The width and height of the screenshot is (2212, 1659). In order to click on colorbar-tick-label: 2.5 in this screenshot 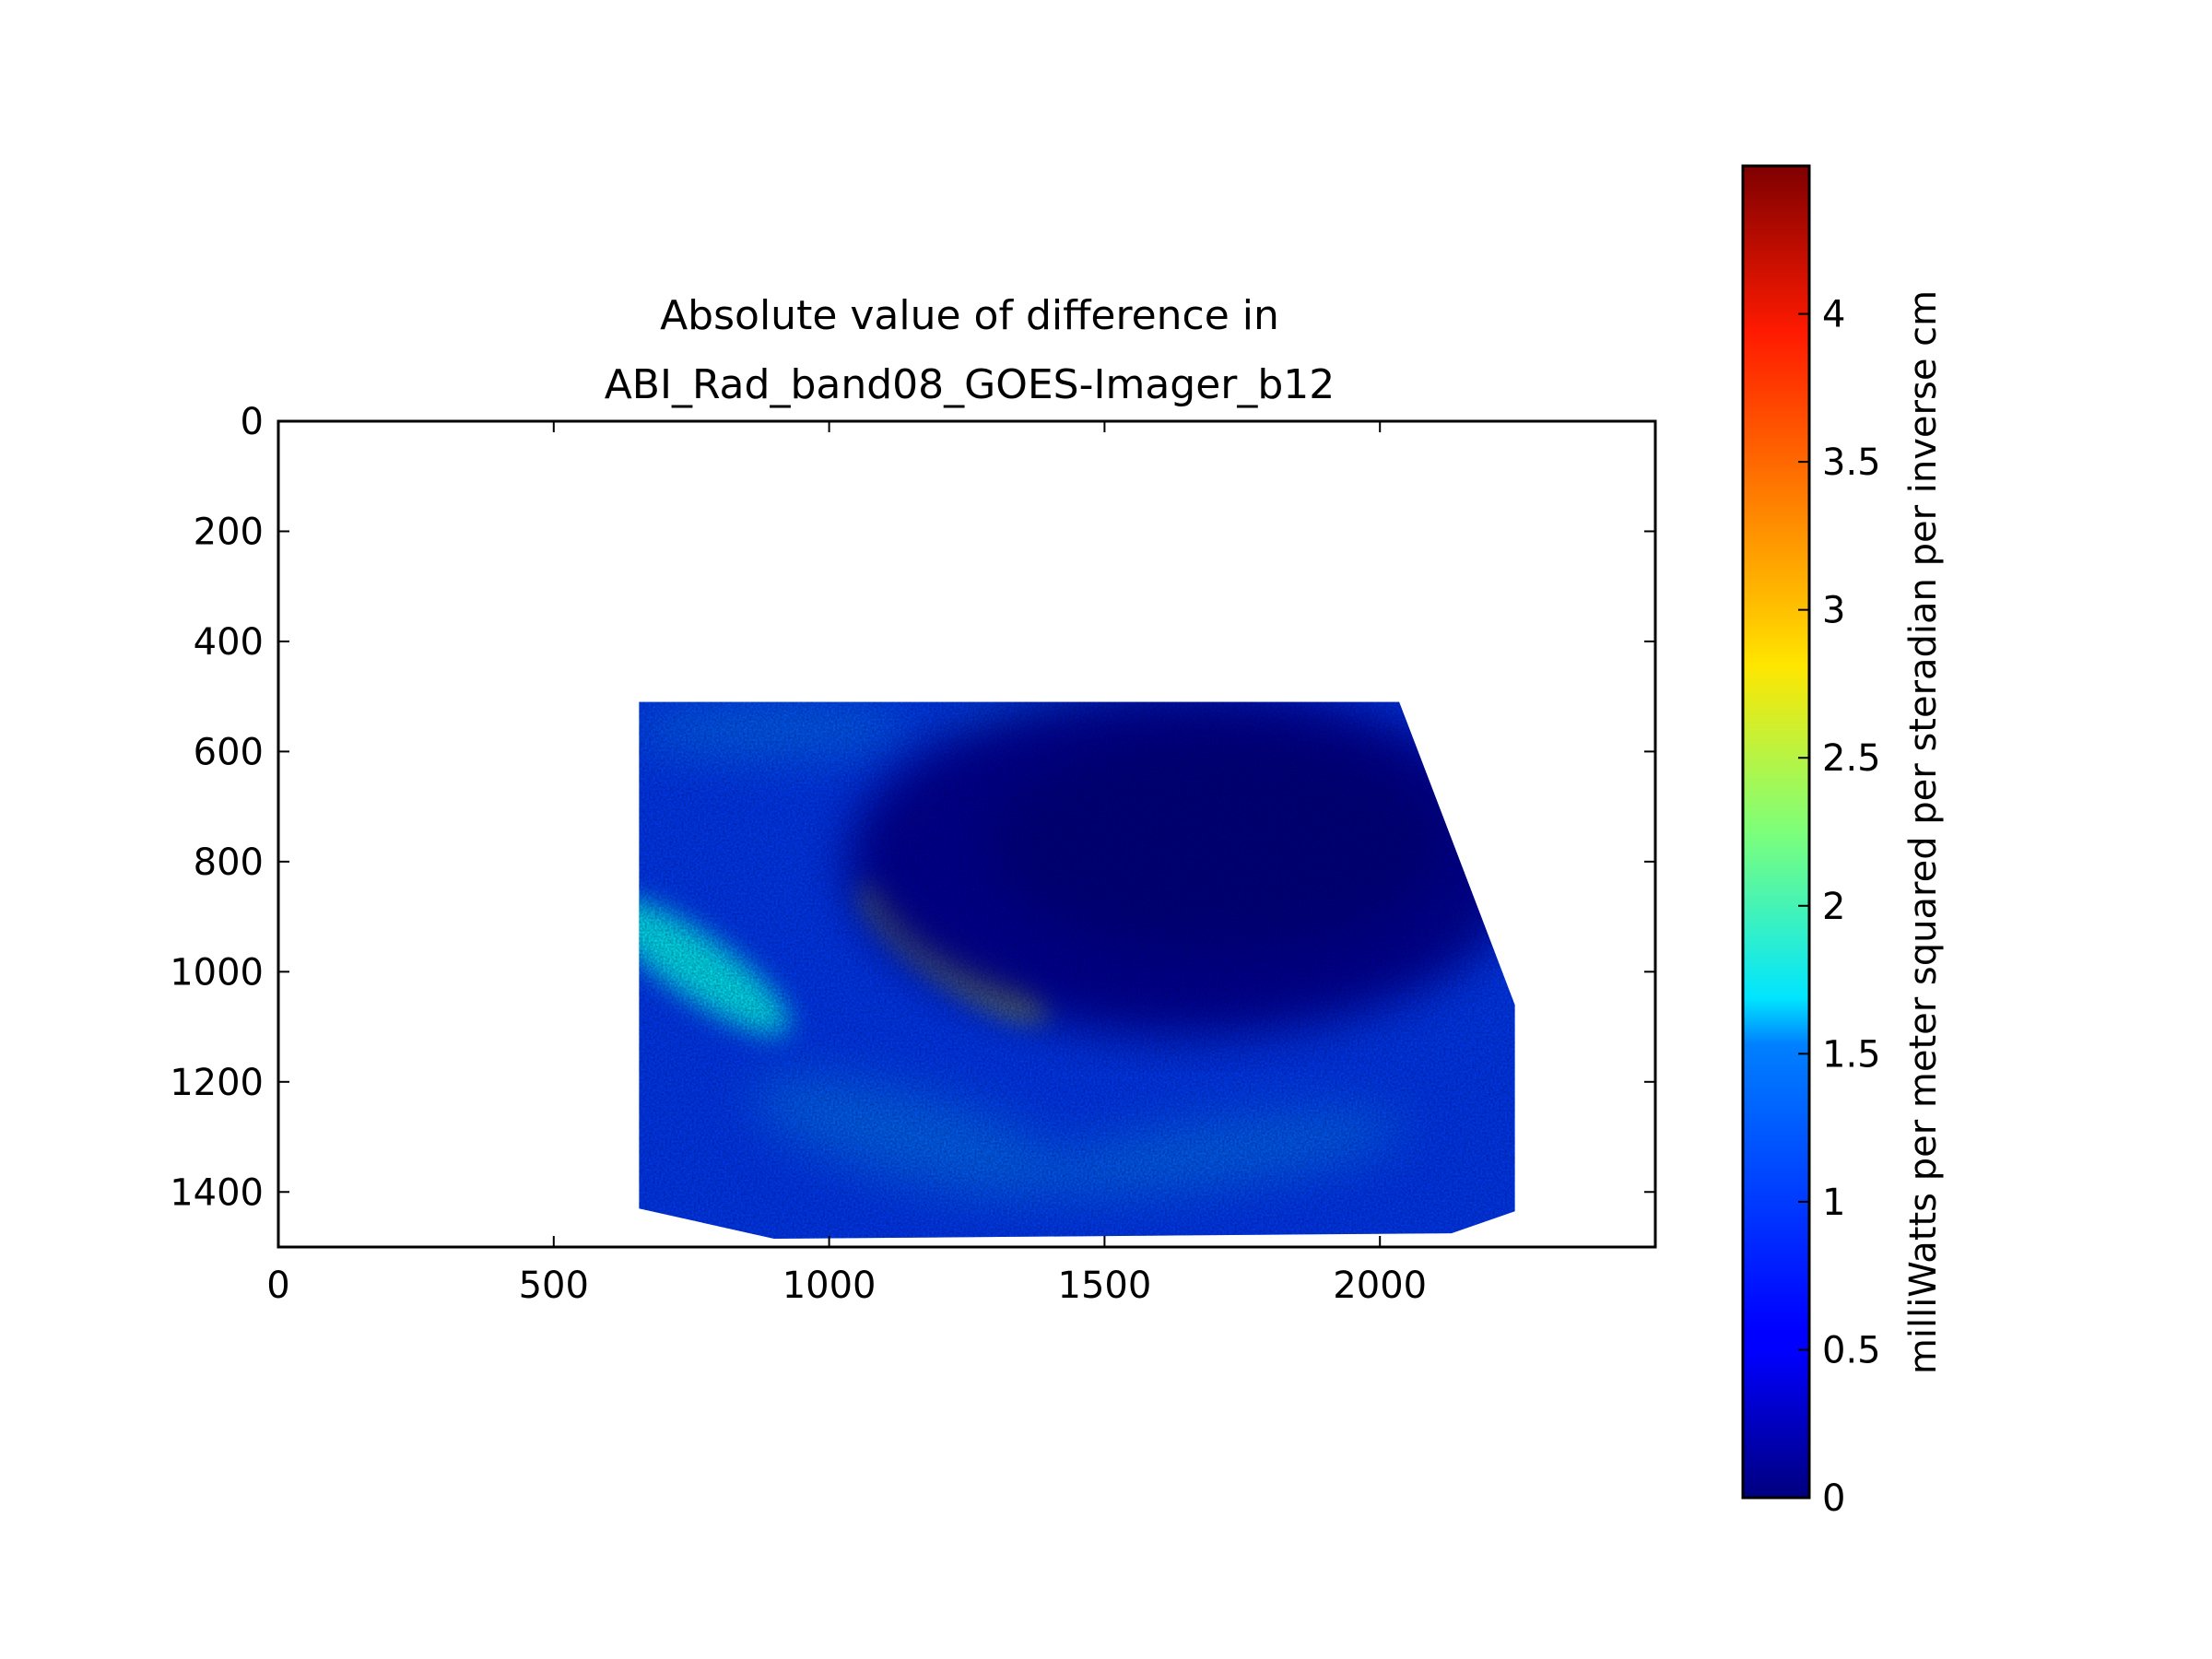, I will do `click(1851, 758)`.